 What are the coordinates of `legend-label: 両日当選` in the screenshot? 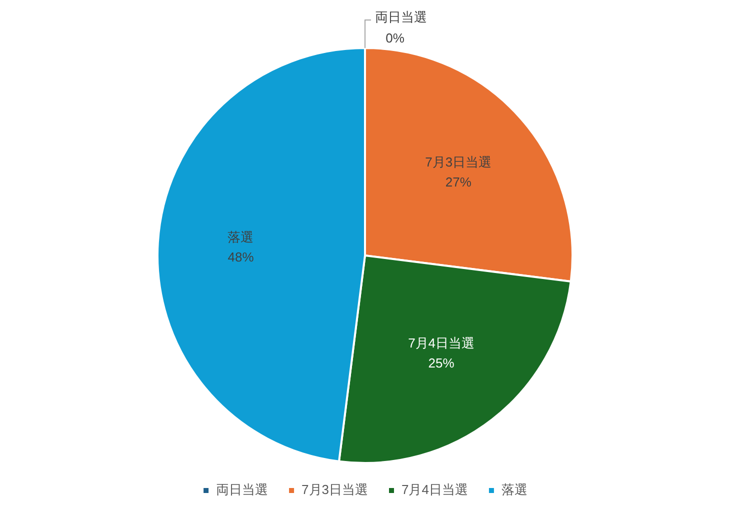 It's located at (242, 490).